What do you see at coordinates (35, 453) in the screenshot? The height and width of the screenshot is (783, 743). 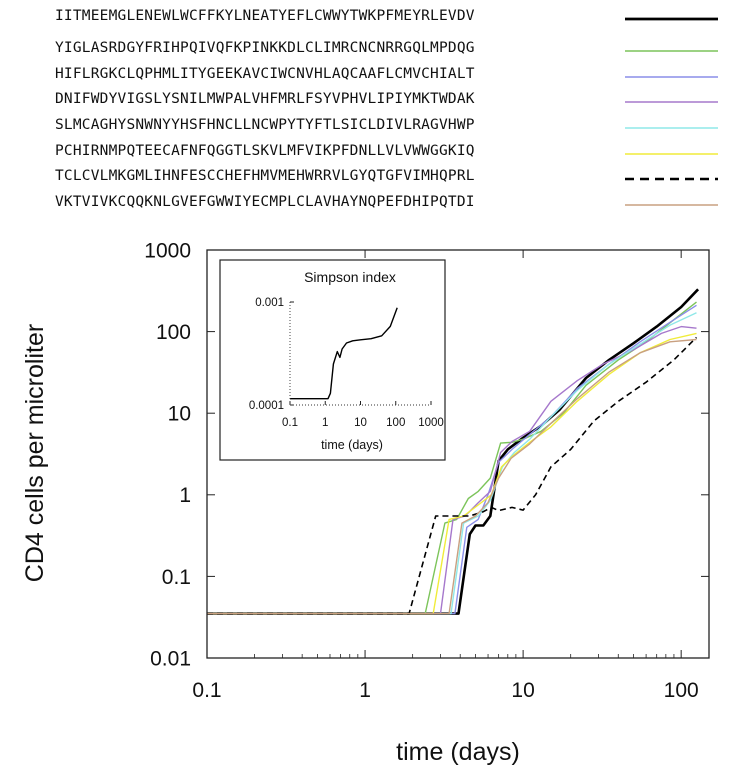 I see `y-axis-label: CD4 cells per microliter` at bounding box center [35, 453].